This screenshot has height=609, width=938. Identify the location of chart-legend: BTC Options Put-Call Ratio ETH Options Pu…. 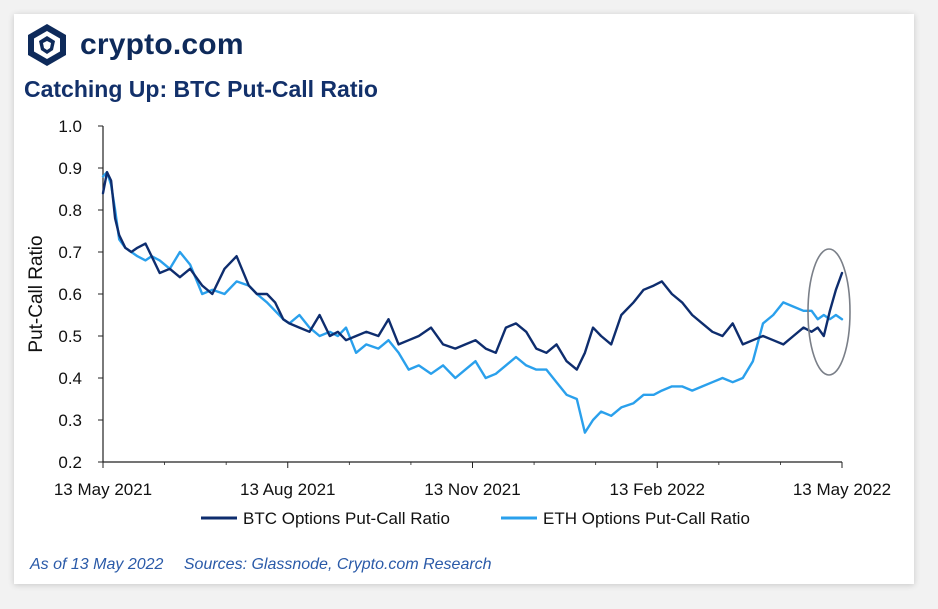
(475, 518).